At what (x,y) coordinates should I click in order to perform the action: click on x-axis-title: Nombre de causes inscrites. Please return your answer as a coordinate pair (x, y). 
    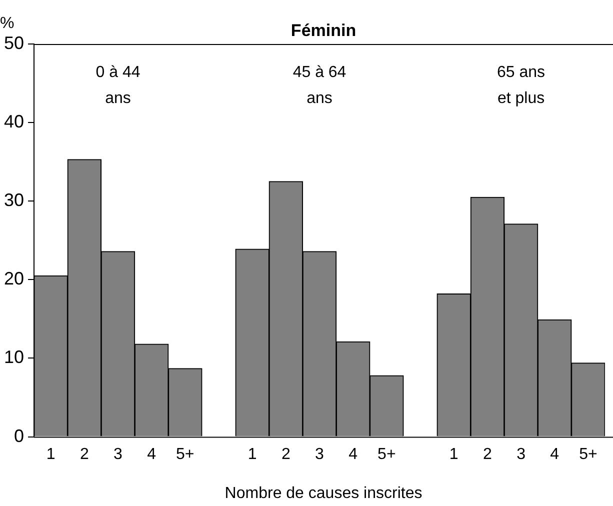
    Looking at the image, I should click on (323, 493).